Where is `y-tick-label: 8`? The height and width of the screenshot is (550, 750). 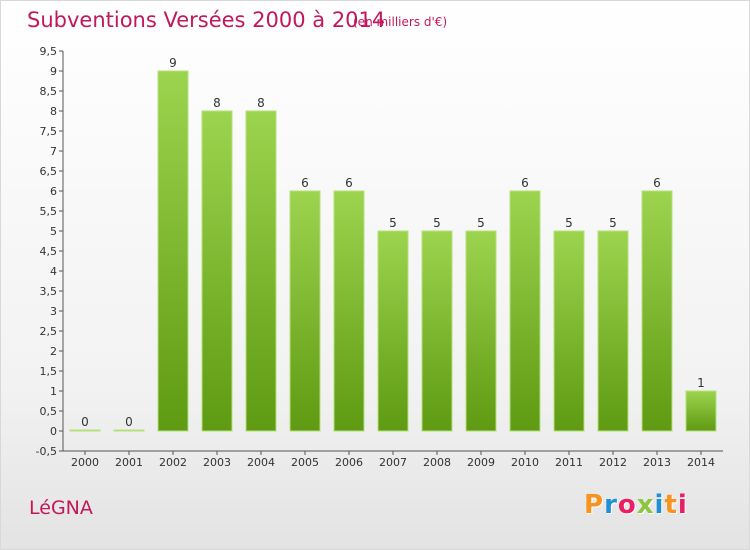
y-tick-label: 8 is located at coordinates (53, 111).